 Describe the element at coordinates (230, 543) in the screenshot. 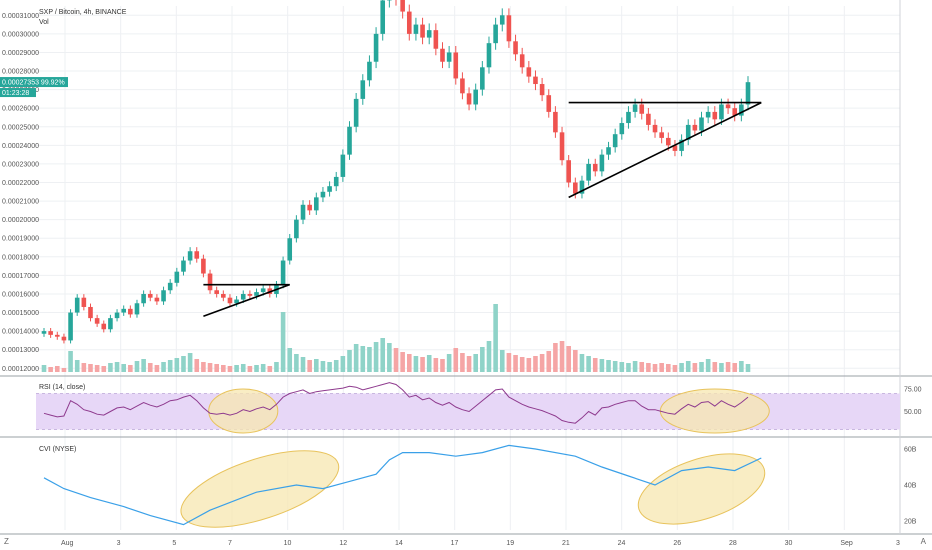

I see `x-tick-label: 7` at that location.